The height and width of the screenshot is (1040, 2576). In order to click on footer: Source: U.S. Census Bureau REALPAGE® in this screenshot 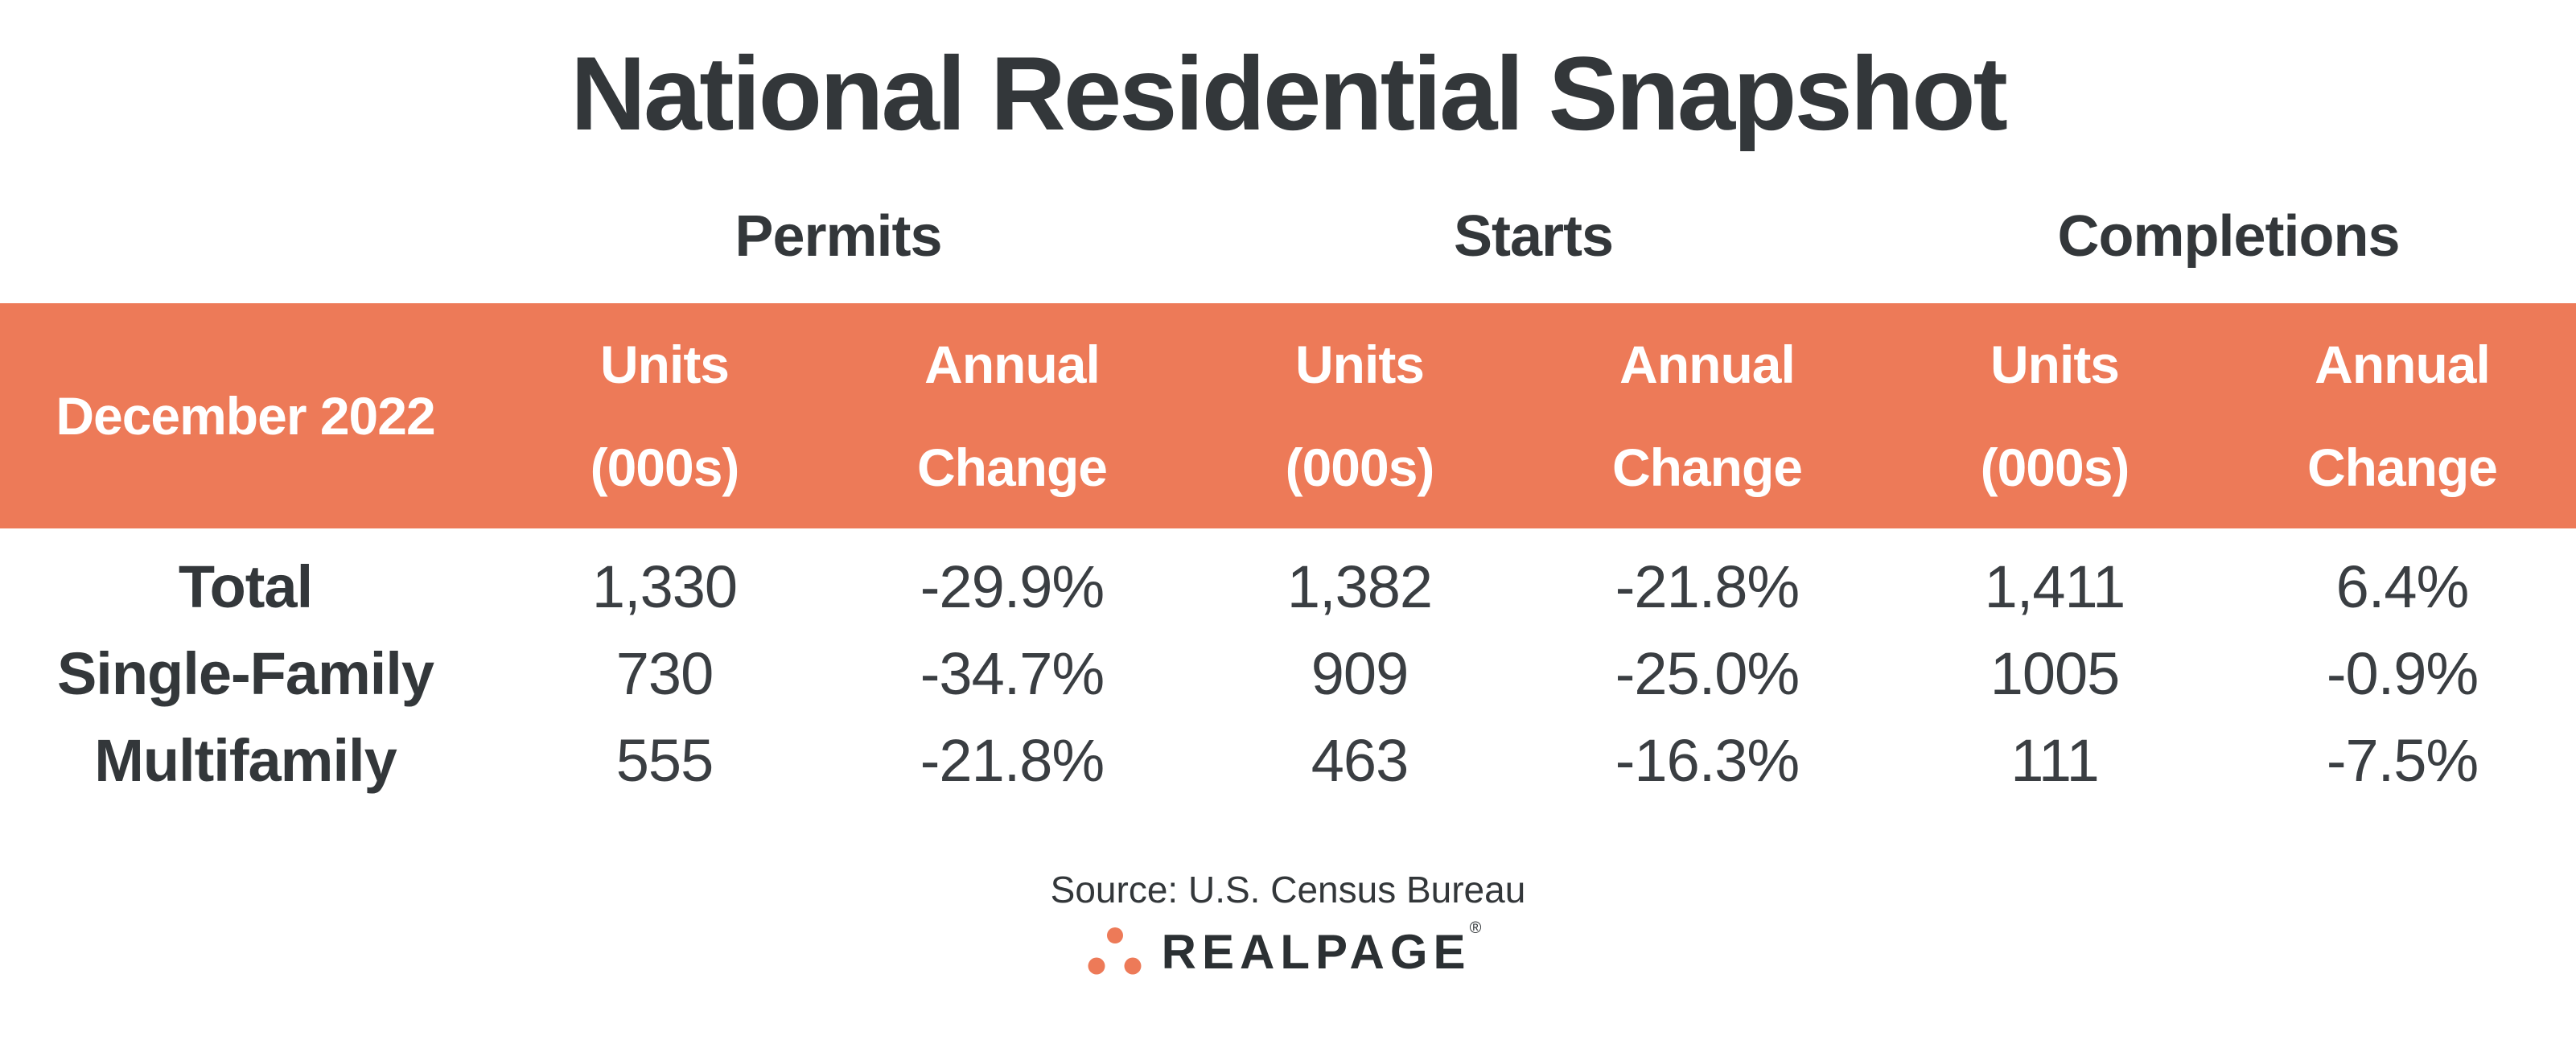, I will do `click(1288, 923)`.